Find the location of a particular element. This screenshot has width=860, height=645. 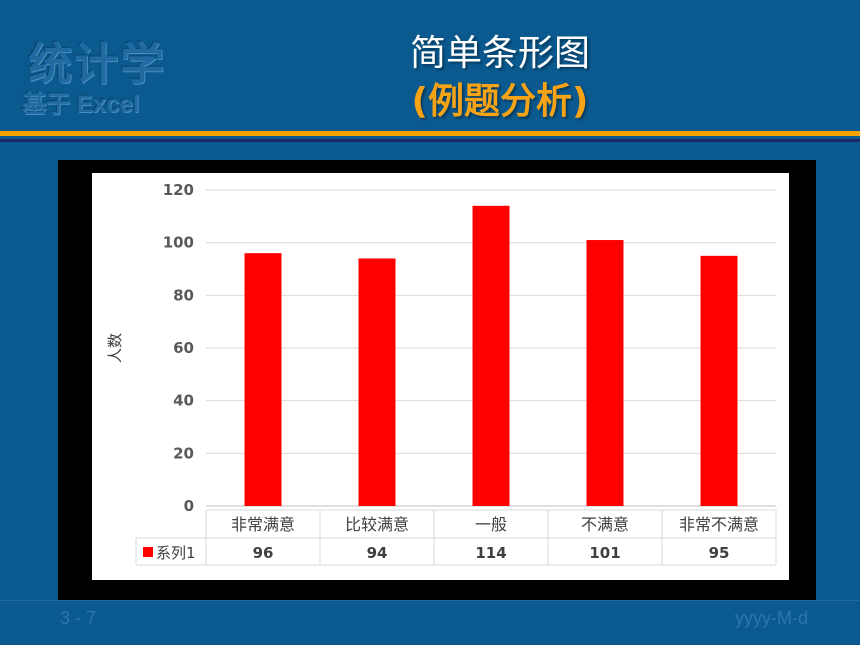

slide-title: 简单条形图 is located at coordinates (499, 53).